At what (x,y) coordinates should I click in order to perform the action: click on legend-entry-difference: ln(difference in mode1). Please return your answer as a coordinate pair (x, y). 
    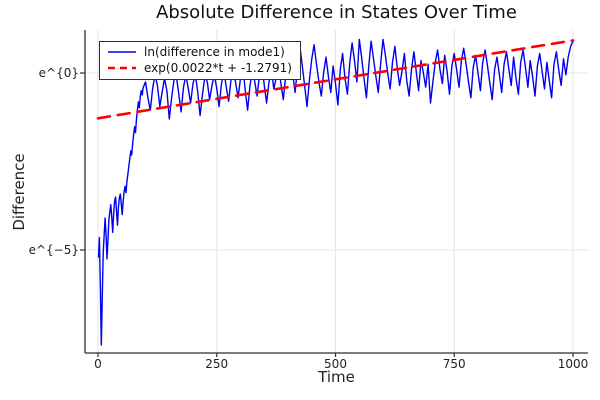
    Looking at the image, I should click on (199, 52).